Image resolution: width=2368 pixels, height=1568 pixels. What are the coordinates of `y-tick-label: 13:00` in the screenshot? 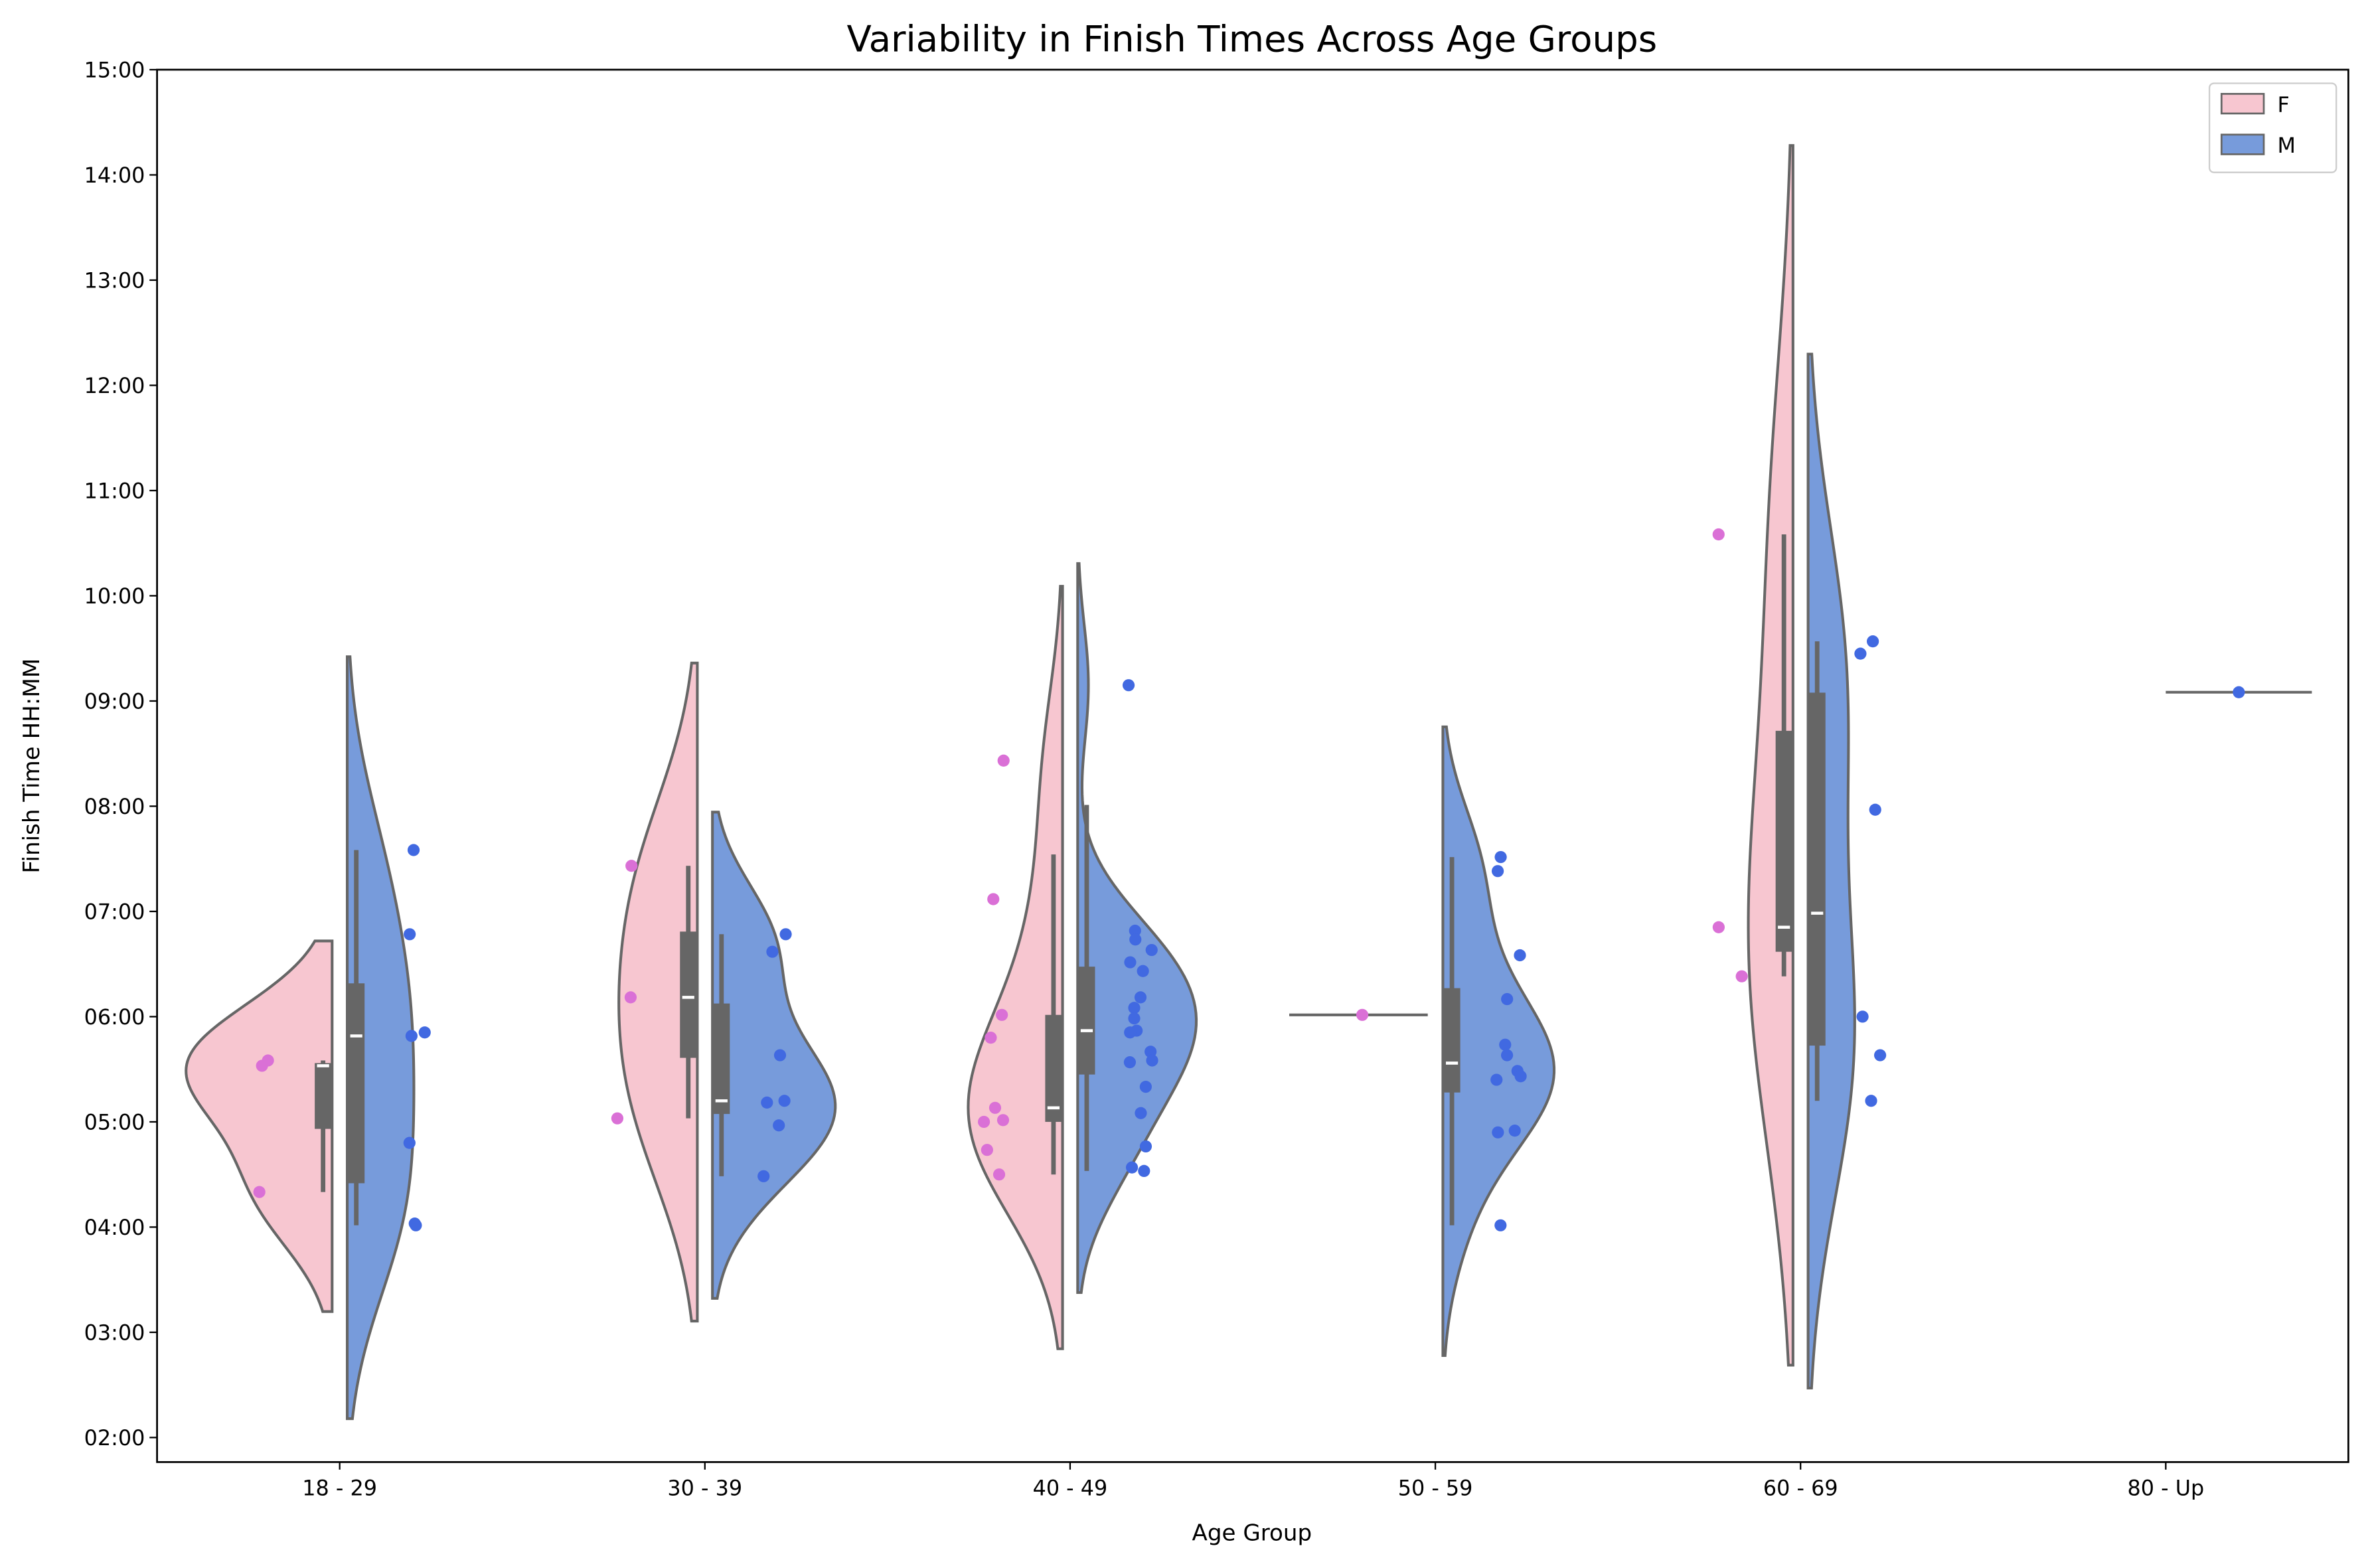 It's located at (114, 281).